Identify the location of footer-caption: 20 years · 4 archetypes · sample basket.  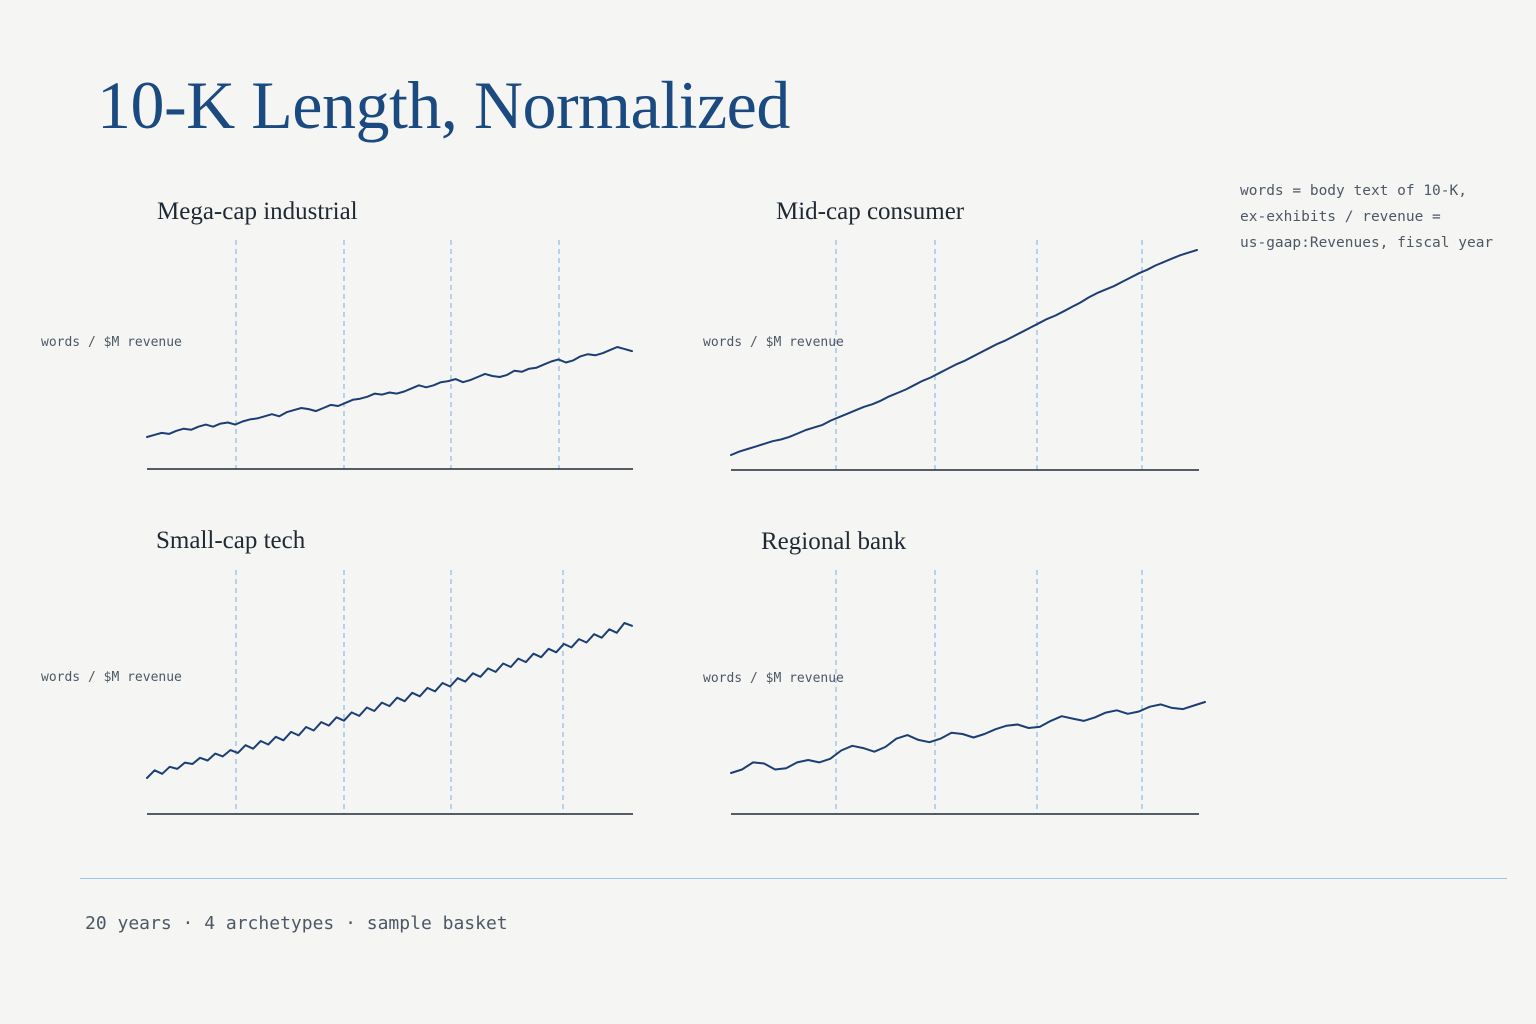
(296, 923).